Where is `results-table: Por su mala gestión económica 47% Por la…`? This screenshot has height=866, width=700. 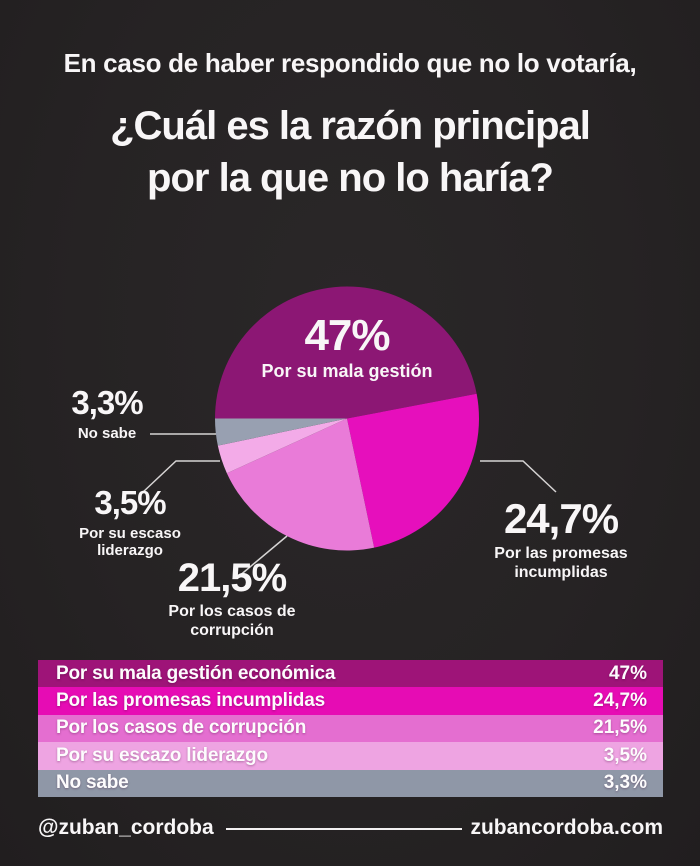
results-table: Por su mala gestión económica 47% Por la… is located at coordinates (350, 728).